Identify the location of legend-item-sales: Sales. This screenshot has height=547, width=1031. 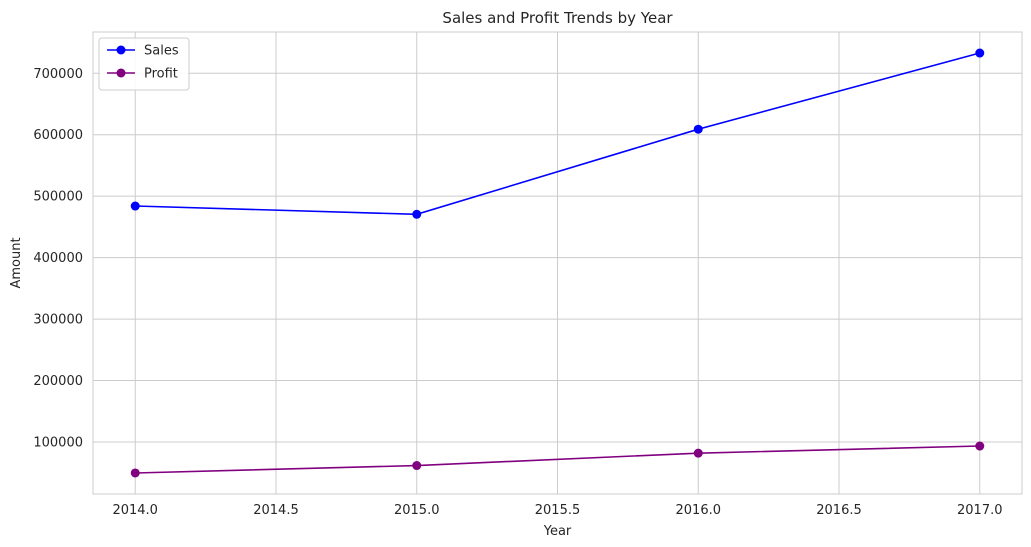
(143, 51).